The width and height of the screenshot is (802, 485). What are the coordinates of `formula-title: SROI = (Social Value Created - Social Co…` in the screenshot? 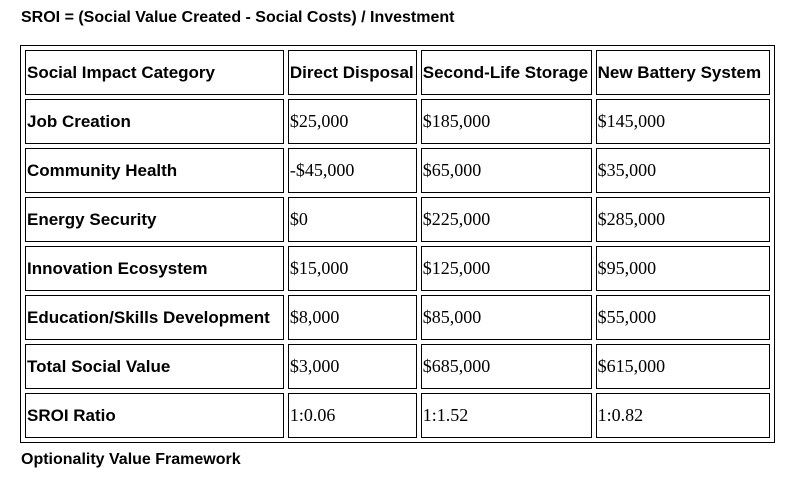 It's located at (238, 17).